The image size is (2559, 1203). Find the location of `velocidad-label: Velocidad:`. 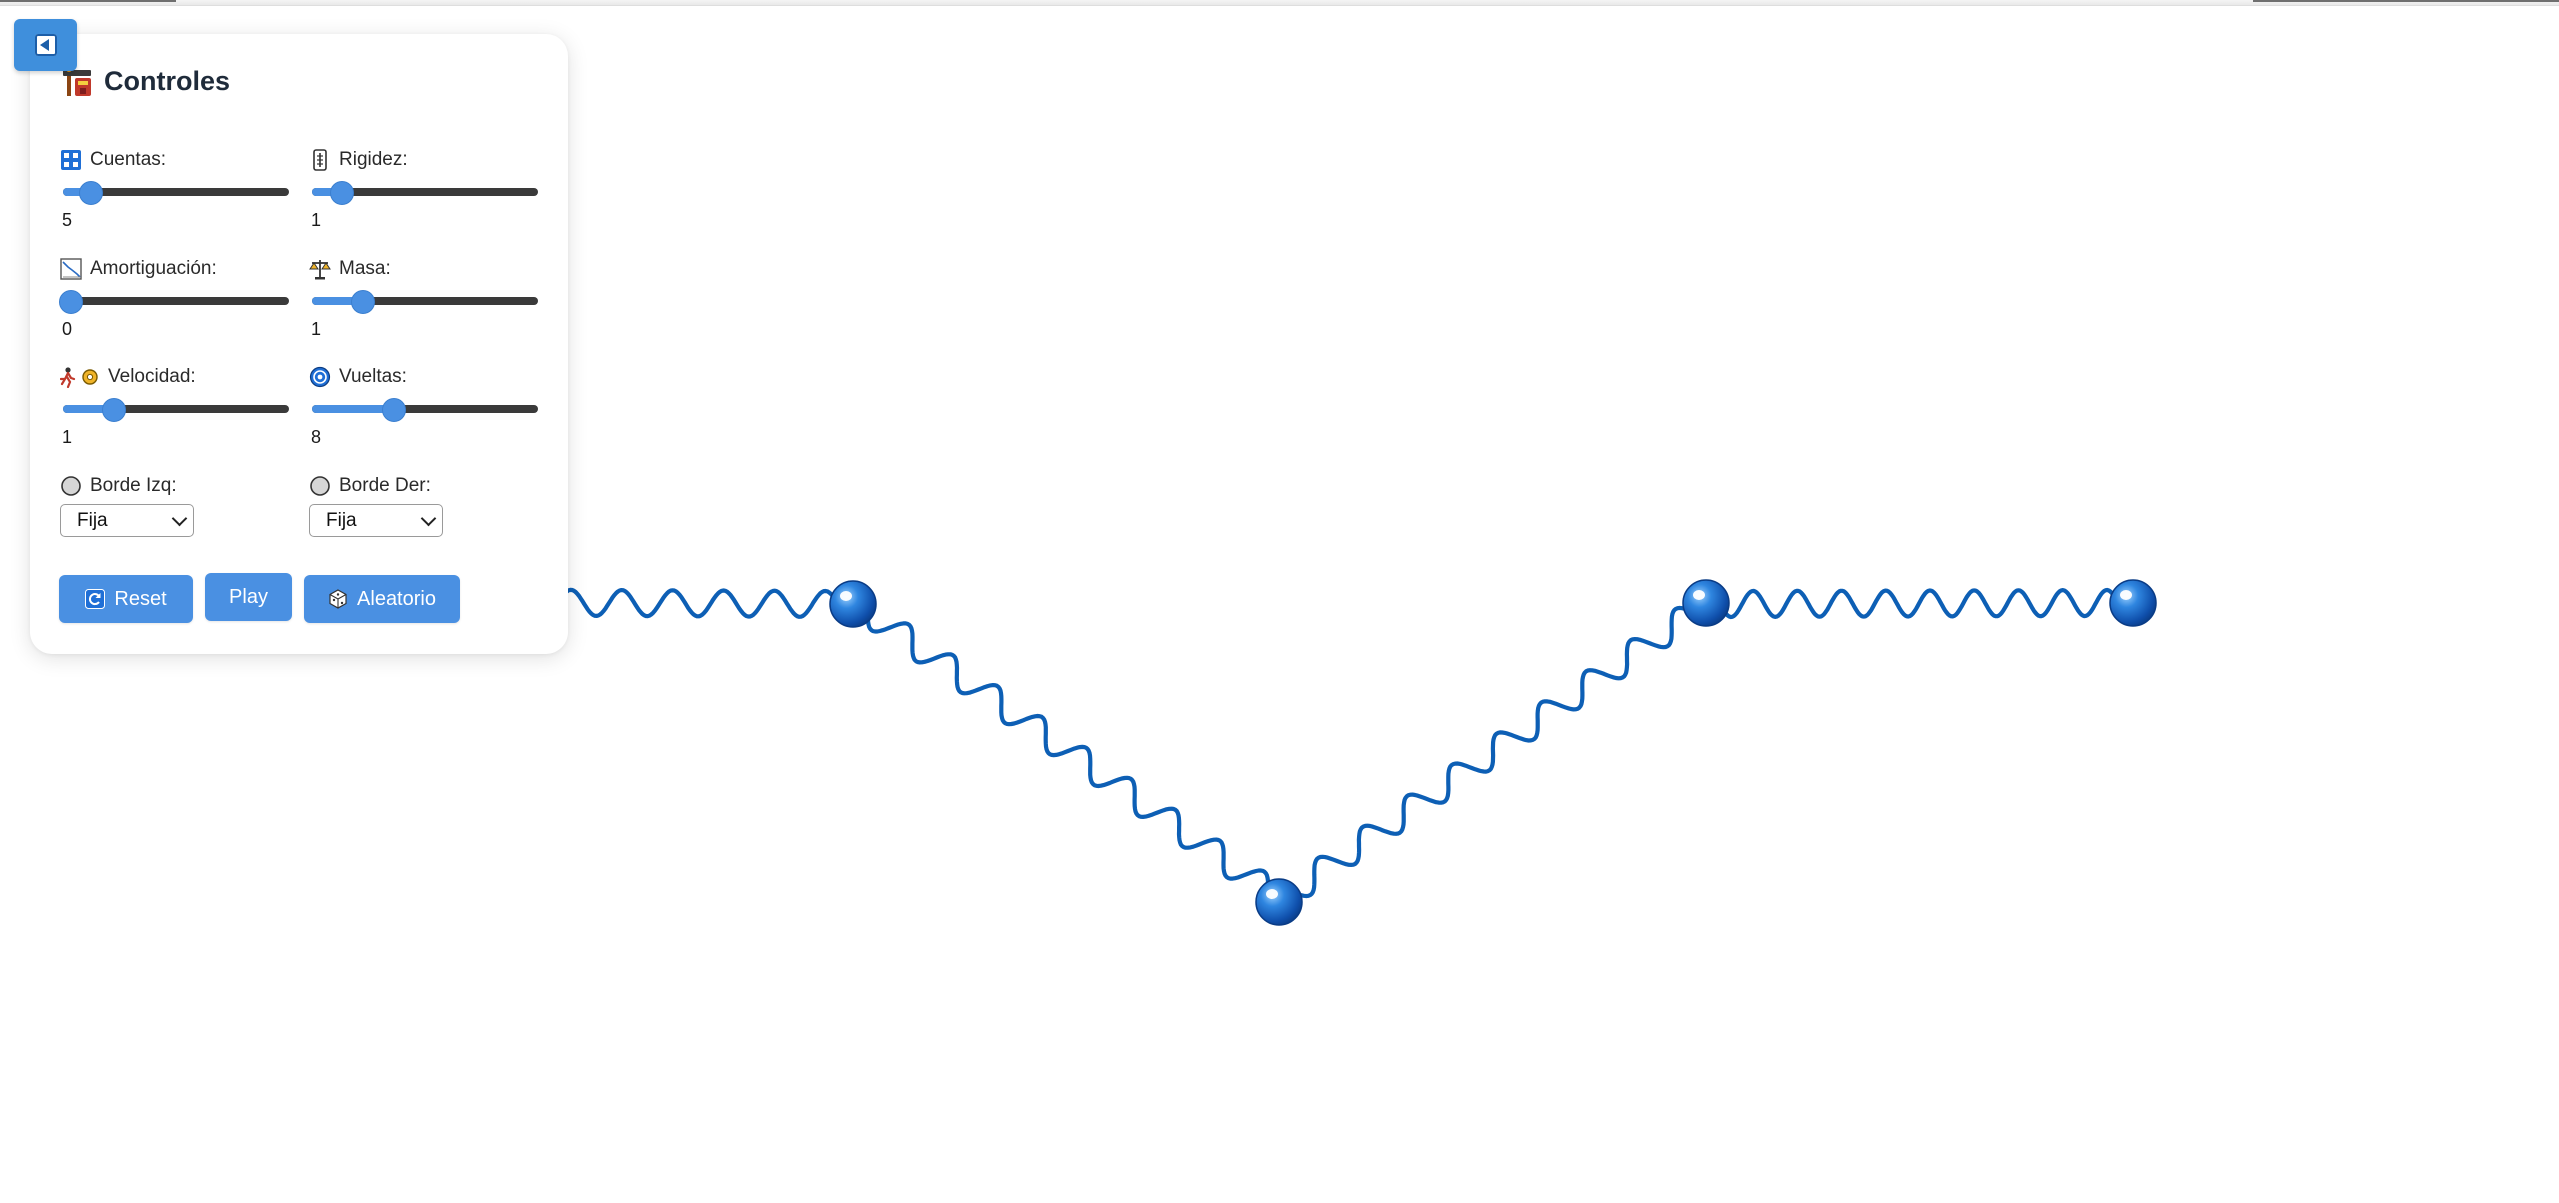

velocidad-label: Velocidad: is located at coordinates (152, 376).